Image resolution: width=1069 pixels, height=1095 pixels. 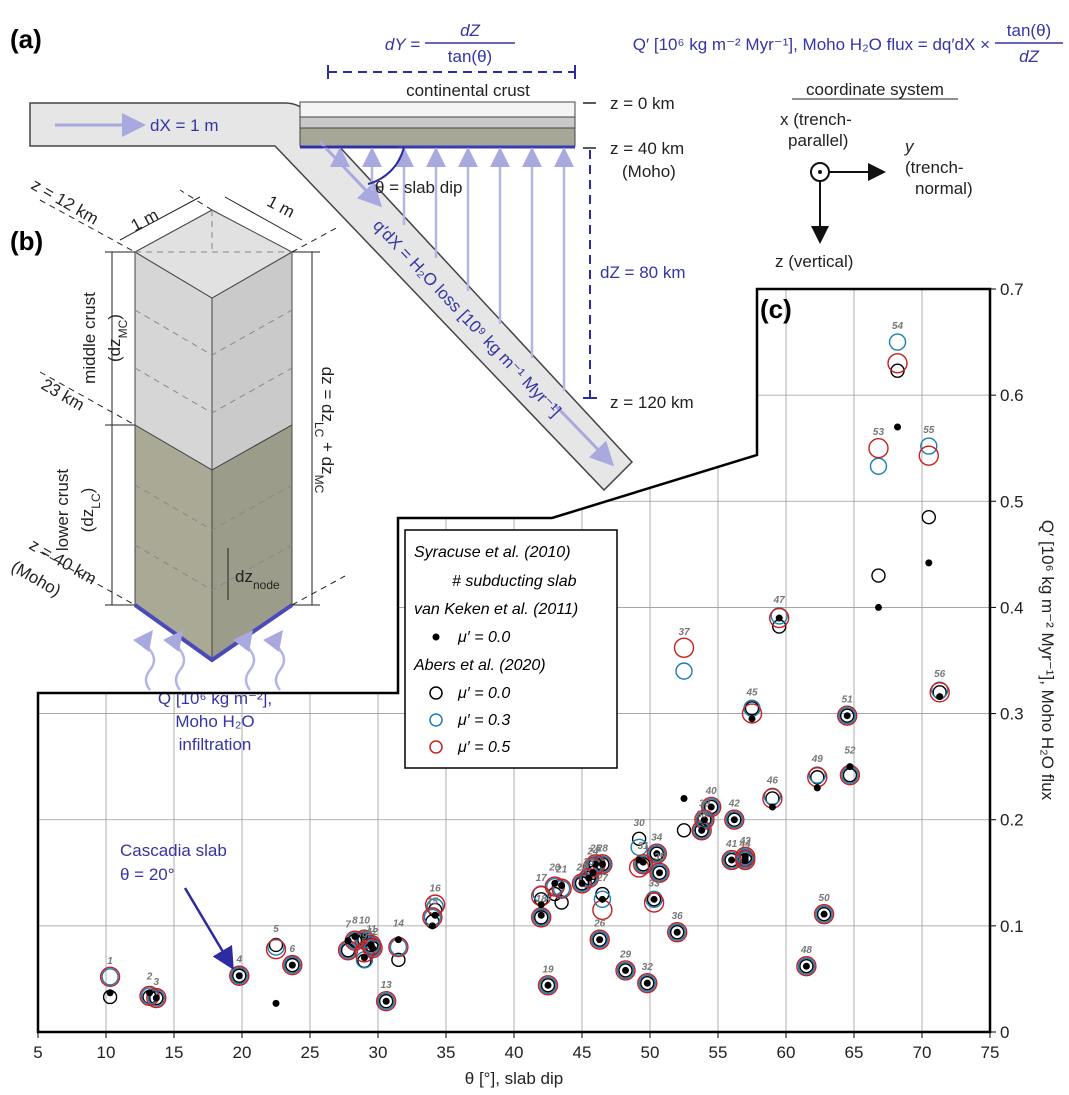 What do you see at coordinates (355, 920) in the screenshot?
I see `slab-label: 8` at bounding box center [355, 920].